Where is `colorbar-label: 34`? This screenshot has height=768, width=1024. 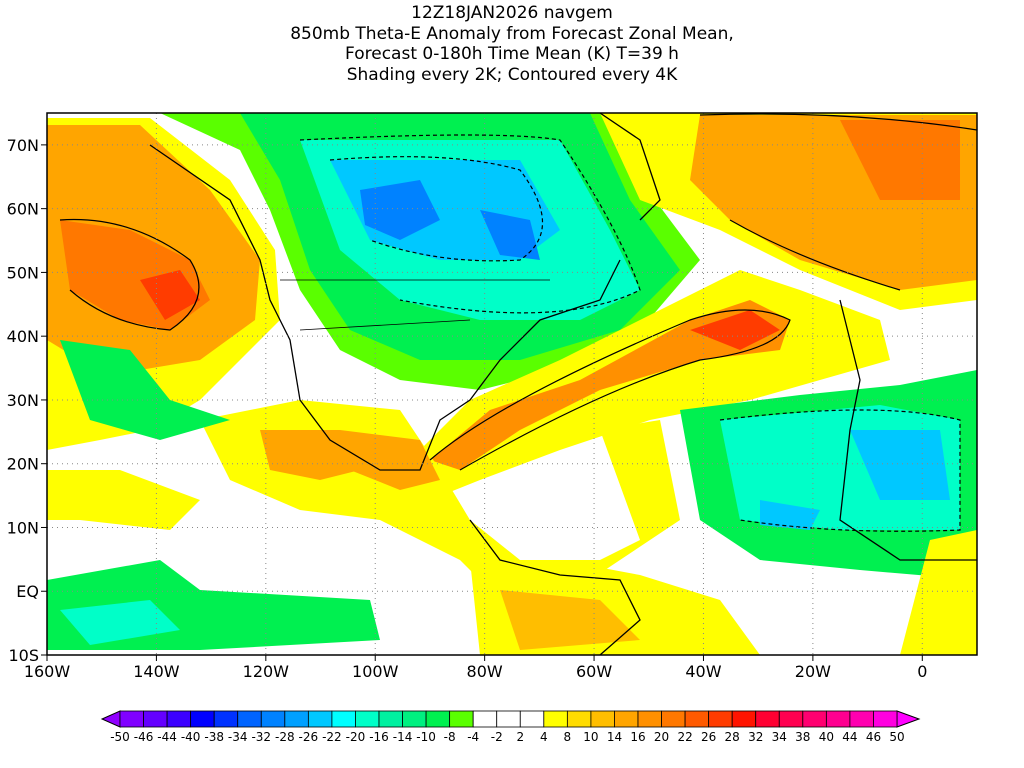
colorbar-label: 34 is located at coordinates (779, 737).